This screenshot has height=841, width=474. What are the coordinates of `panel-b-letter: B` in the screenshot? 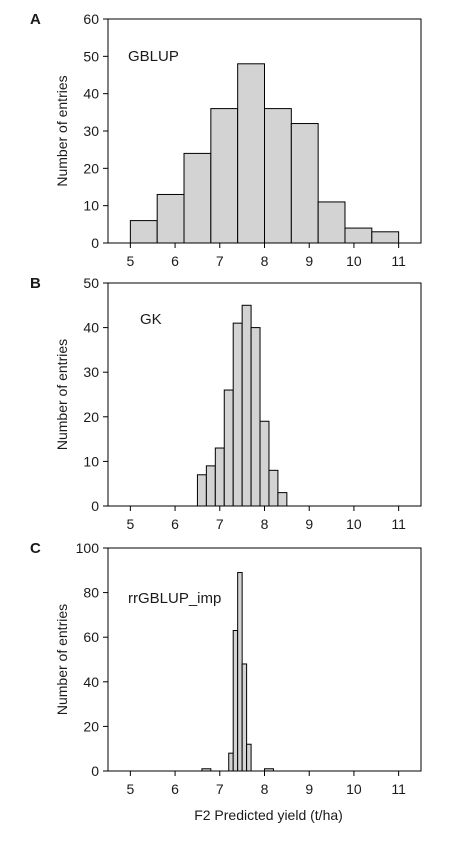 It's located at (35, 283).